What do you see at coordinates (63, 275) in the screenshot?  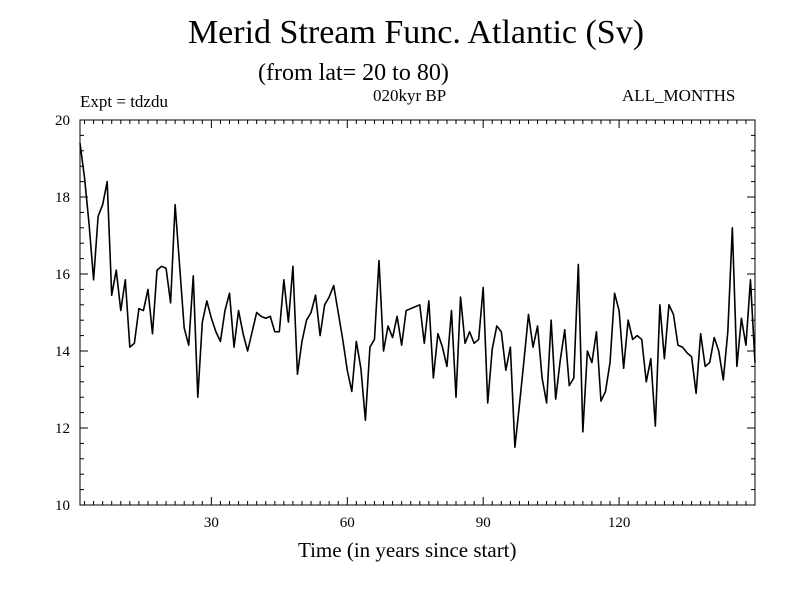 I see `y-tick-label: 16` at bounding box center [63, 275].